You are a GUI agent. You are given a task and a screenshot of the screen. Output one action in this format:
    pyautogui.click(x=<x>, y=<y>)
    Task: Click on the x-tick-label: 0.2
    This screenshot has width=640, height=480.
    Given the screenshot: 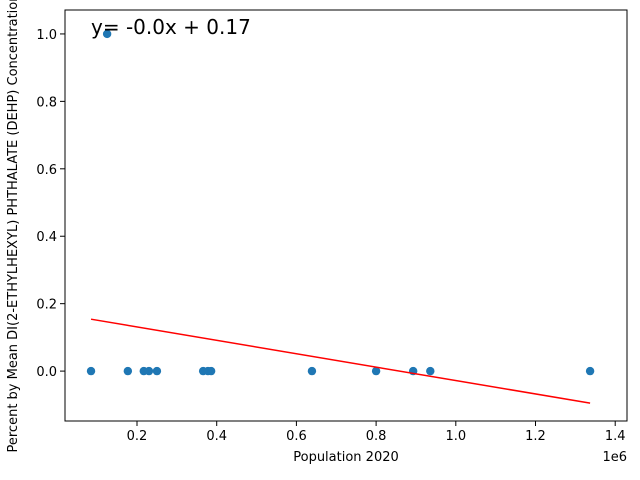 What is the action you would take?
    pyautogui.click(x=137, y=436)
    